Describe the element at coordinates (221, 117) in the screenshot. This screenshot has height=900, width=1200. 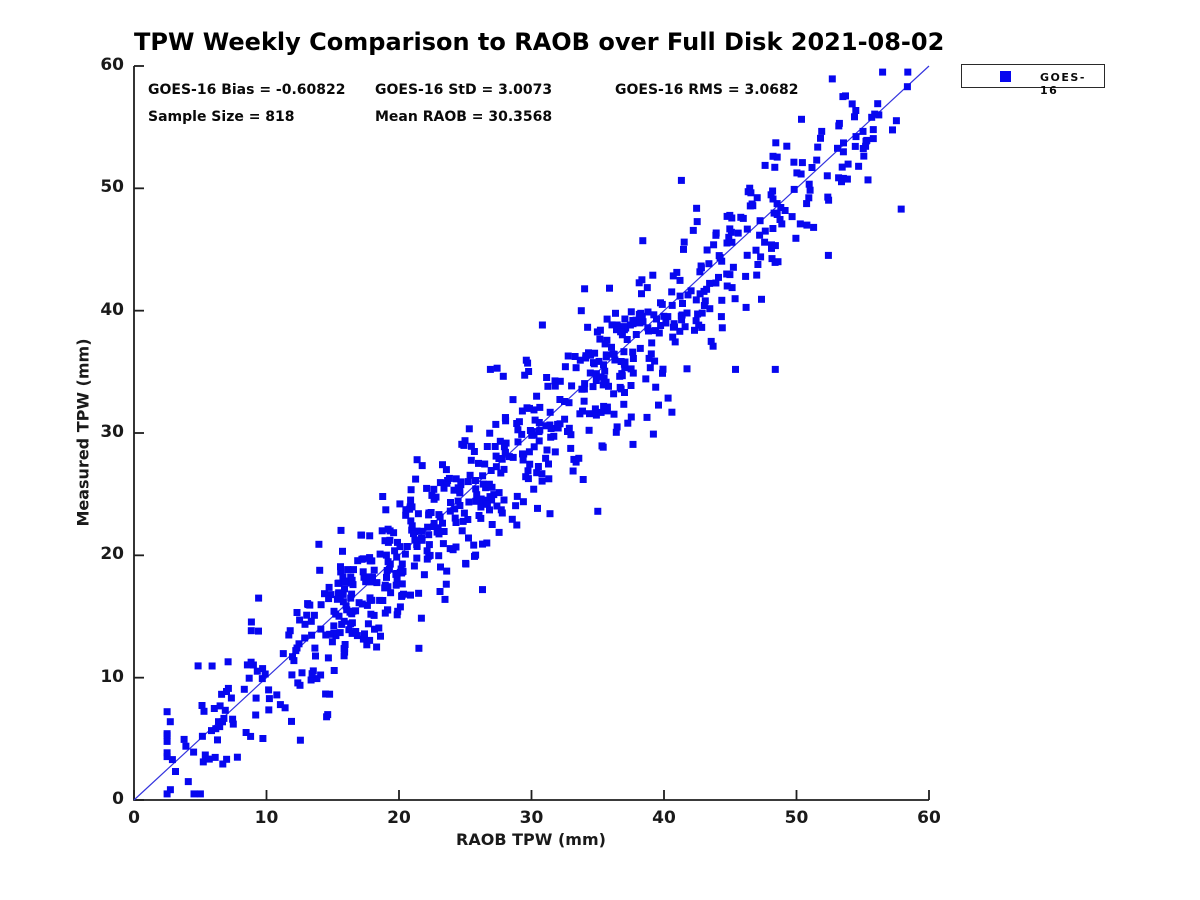
I see `stat-sample-size: Sample Size = 818` at that location.